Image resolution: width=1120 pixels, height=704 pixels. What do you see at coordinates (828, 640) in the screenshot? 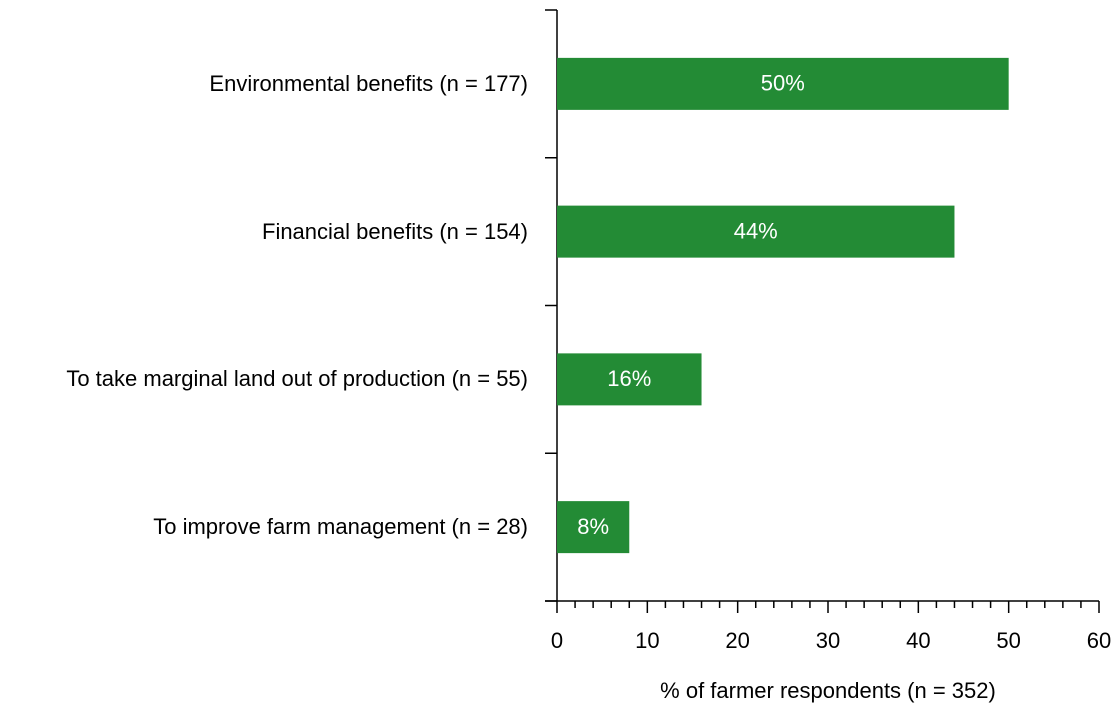
I see `x-tick-label: 30` at bounding box center [828, 640].